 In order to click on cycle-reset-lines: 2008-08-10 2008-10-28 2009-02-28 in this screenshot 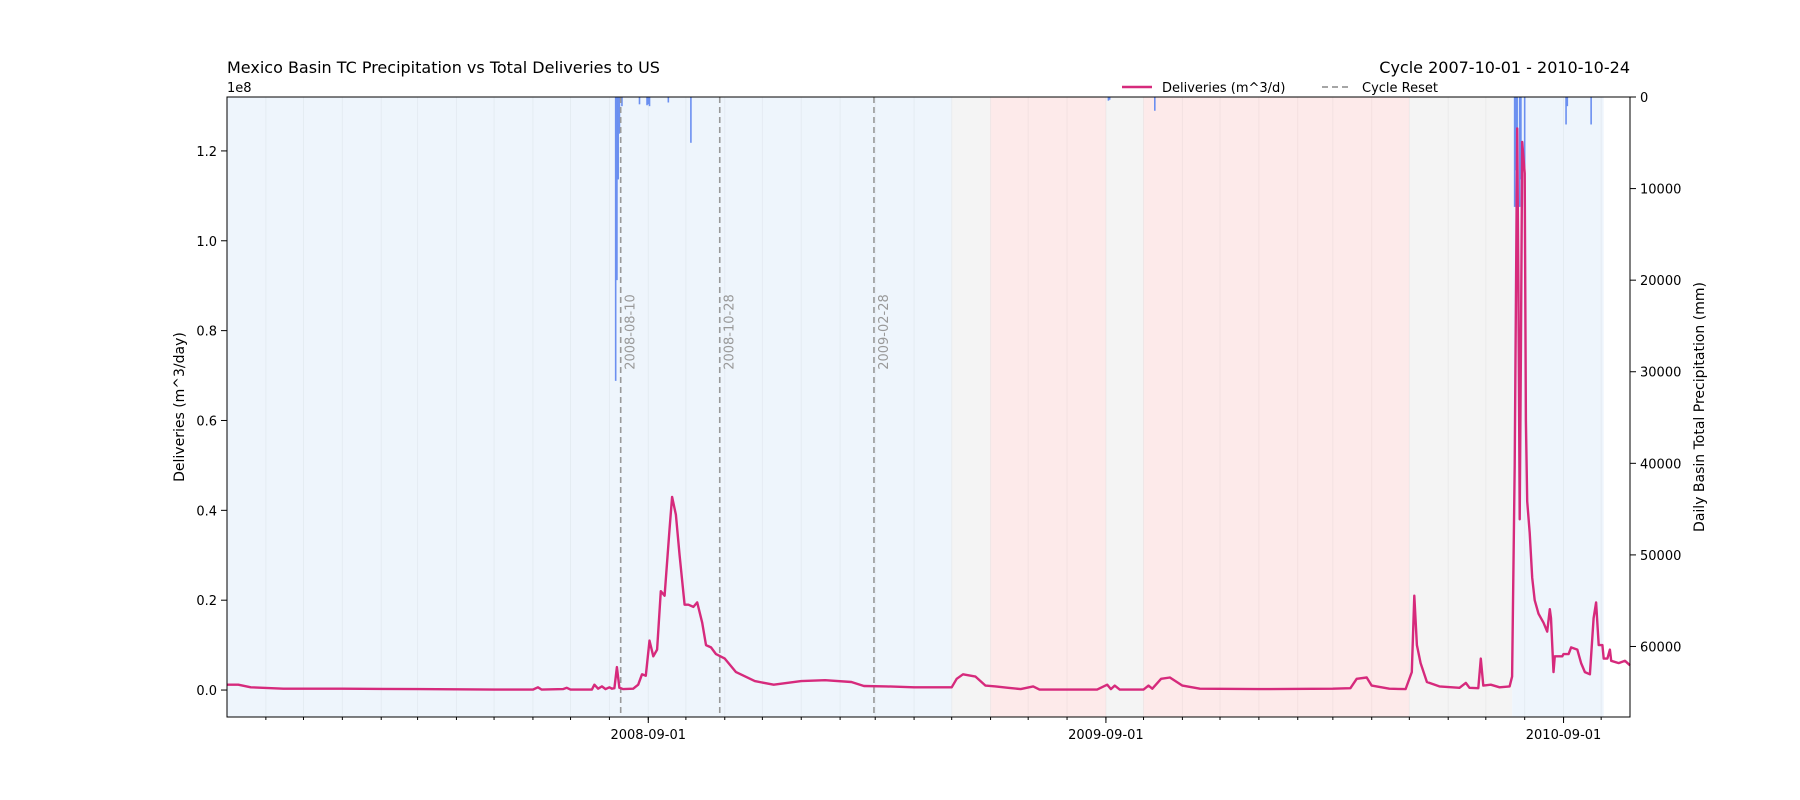, I will do `click(755, 407)`.